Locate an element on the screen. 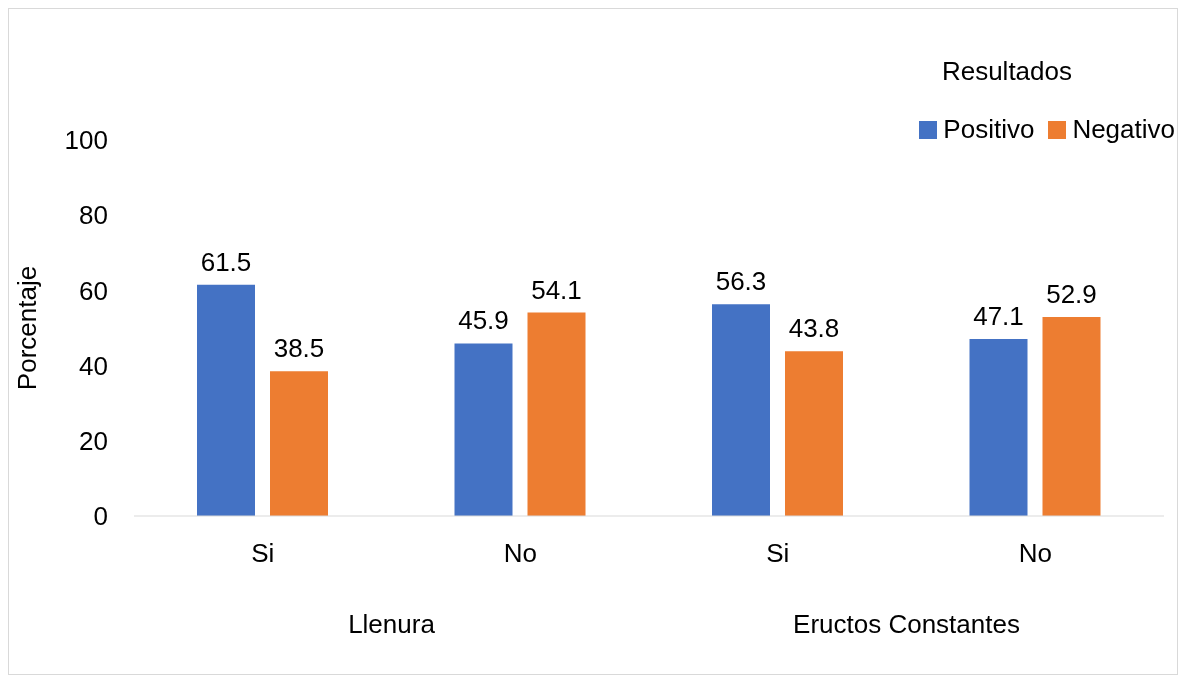  data-label: 38.5 is located at coordinates (299, 348).